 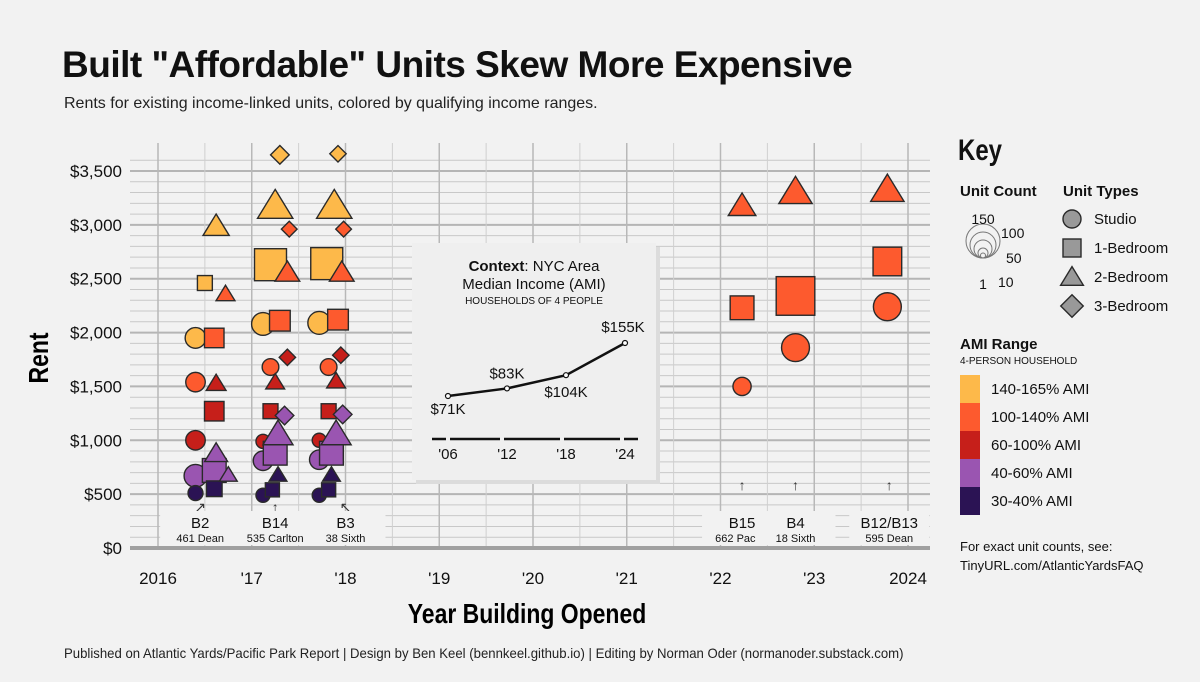 I want to click on inset-x-tick: '12, so click(x=507, y=454).